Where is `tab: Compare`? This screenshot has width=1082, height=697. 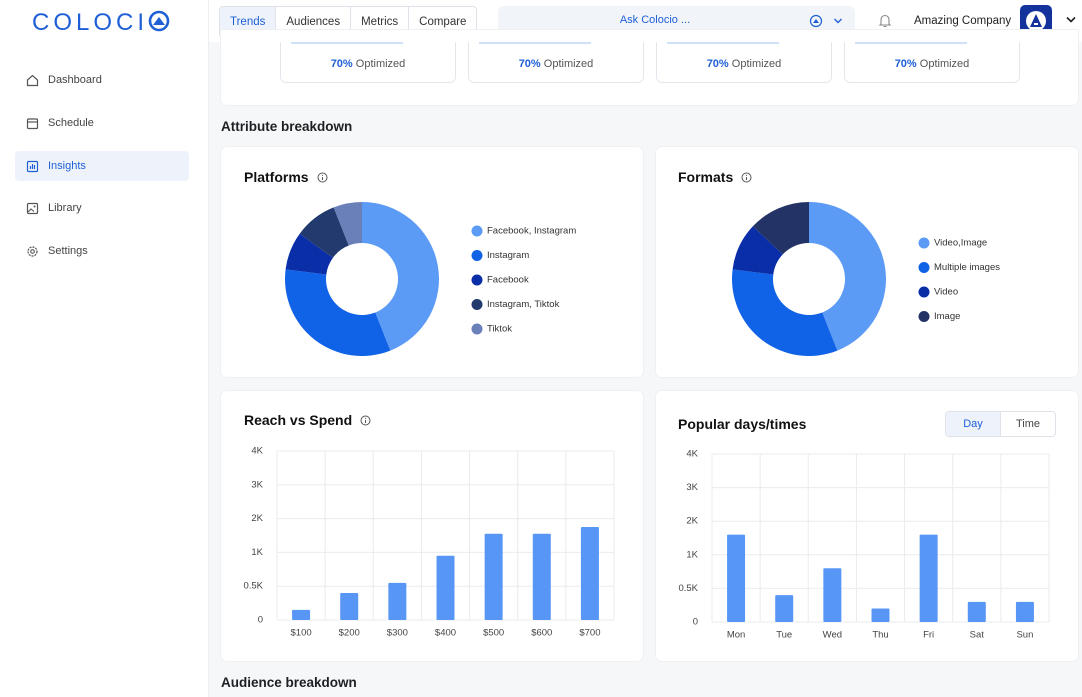 tab: Compare is located at coordinates (442, 22).